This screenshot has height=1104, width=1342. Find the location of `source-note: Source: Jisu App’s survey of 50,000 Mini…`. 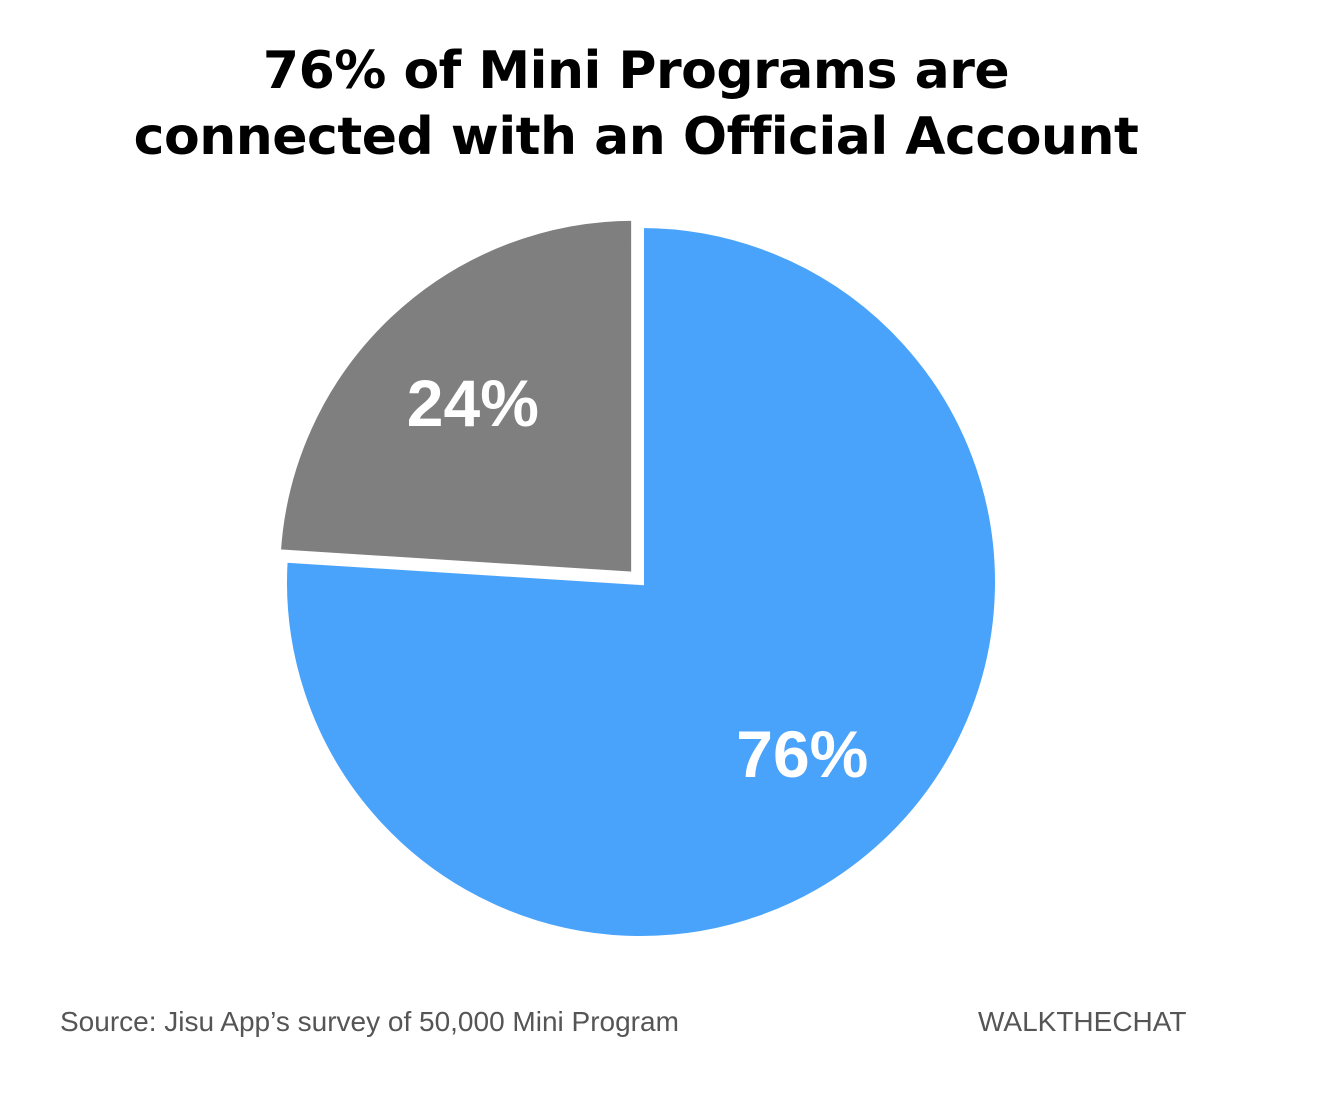

source-note: Source: Jisu App’s survey of 50,000 Mini… is located at coordinates (369, 1021).